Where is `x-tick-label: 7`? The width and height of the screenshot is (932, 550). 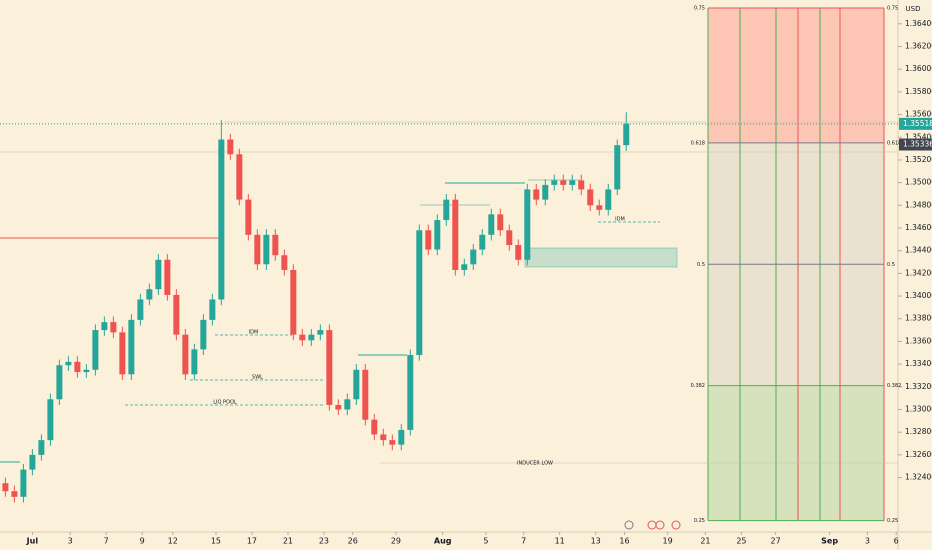
x-tick-label: 7 is located at coordinates (106, 541).